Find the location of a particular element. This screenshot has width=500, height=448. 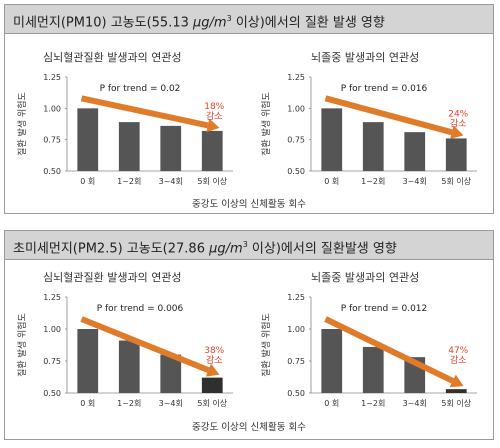

reduction-percent: 47% is located at coordinates (458, 351).